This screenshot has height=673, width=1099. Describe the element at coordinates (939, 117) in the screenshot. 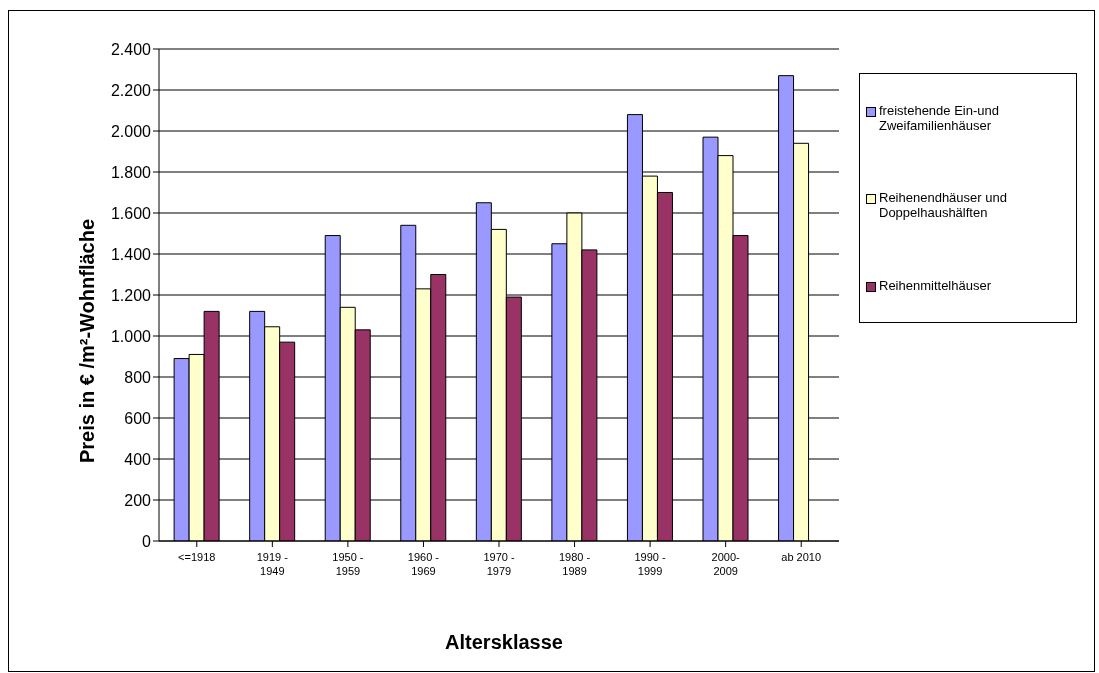

I see `legend-label: freistehende Ein-und Zweifamilienhäuser` at that location.